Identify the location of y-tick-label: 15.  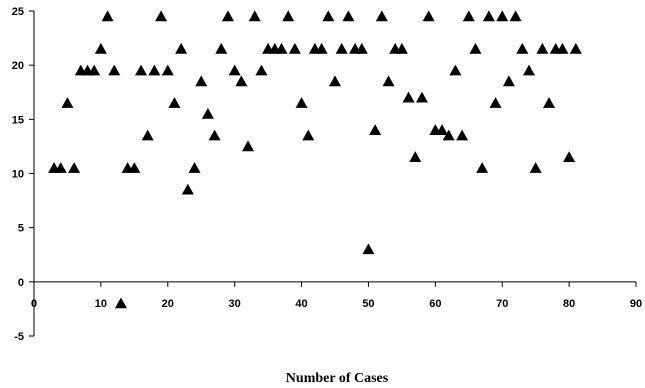
(18, 120).